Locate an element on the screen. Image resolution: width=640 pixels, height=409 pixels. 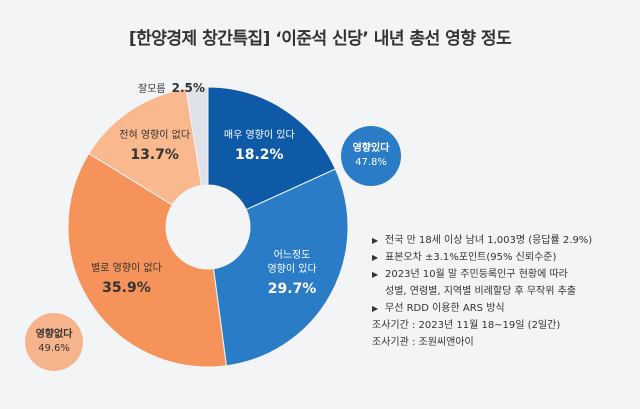
slice-label-value: 29.7% is located at coordinates (292, 288).